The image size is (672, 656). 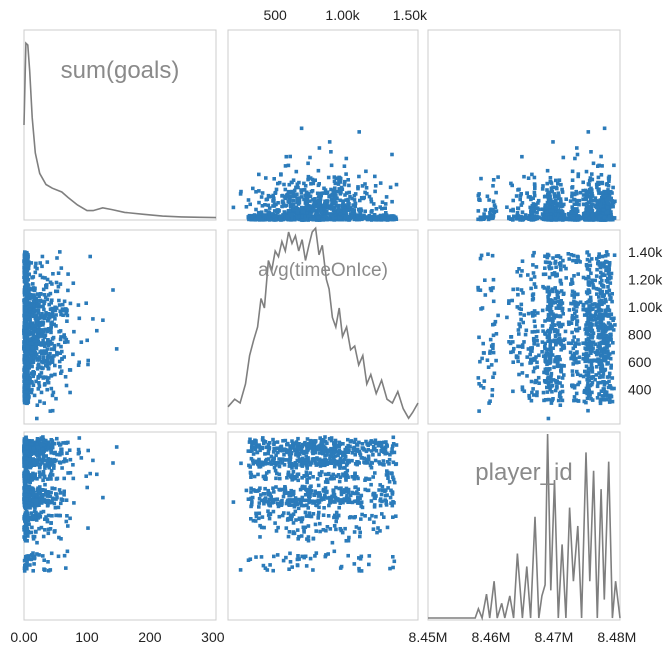 What do you see at coordinates (524, 125) in the screenshot?
I see `cell-sumgoals-vs-player_id` at bounding box center [524, 125].